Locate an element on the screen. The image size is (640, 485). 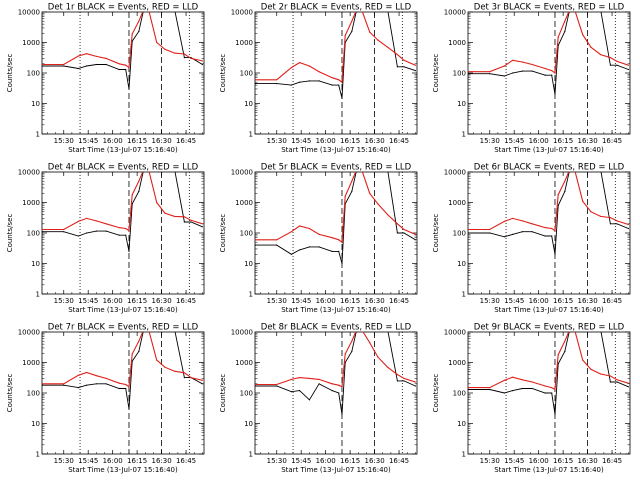
x-tick-label: 16:15 is located at coordinates (350, 301).